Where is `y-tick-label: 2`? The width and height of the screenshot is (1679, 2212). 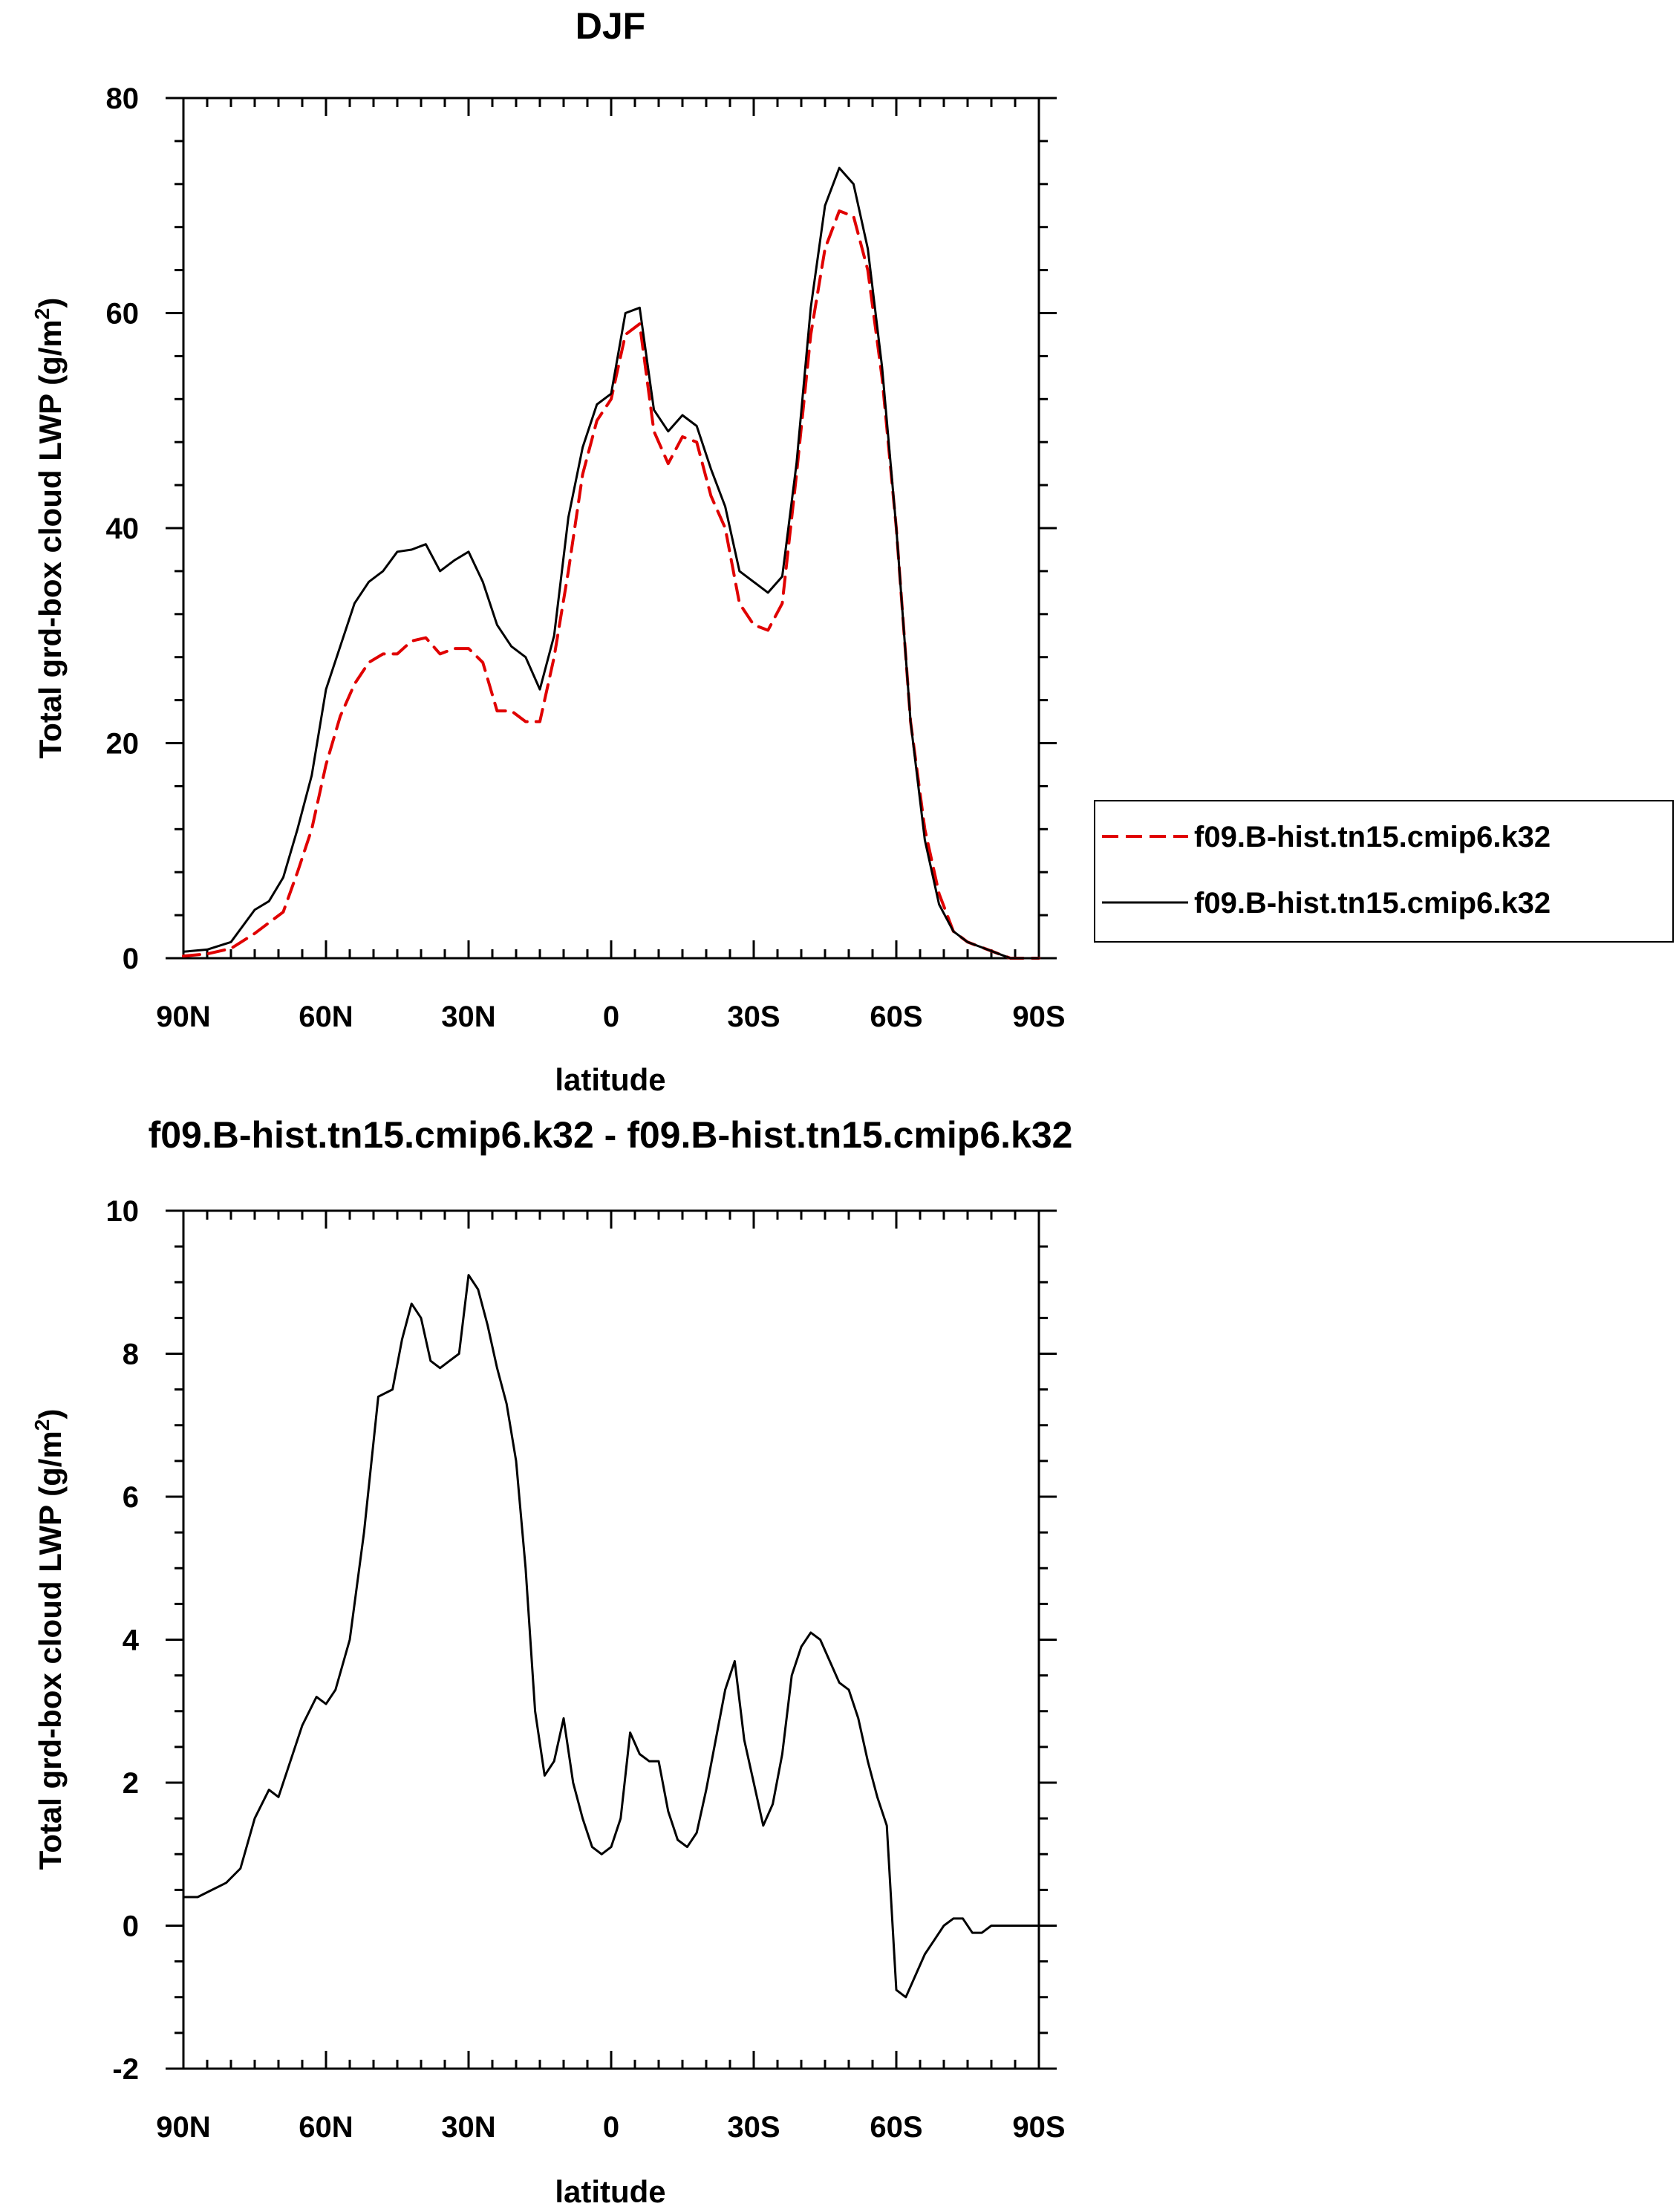
y-tick-label: 2 is located at coordinates (131, 1784).